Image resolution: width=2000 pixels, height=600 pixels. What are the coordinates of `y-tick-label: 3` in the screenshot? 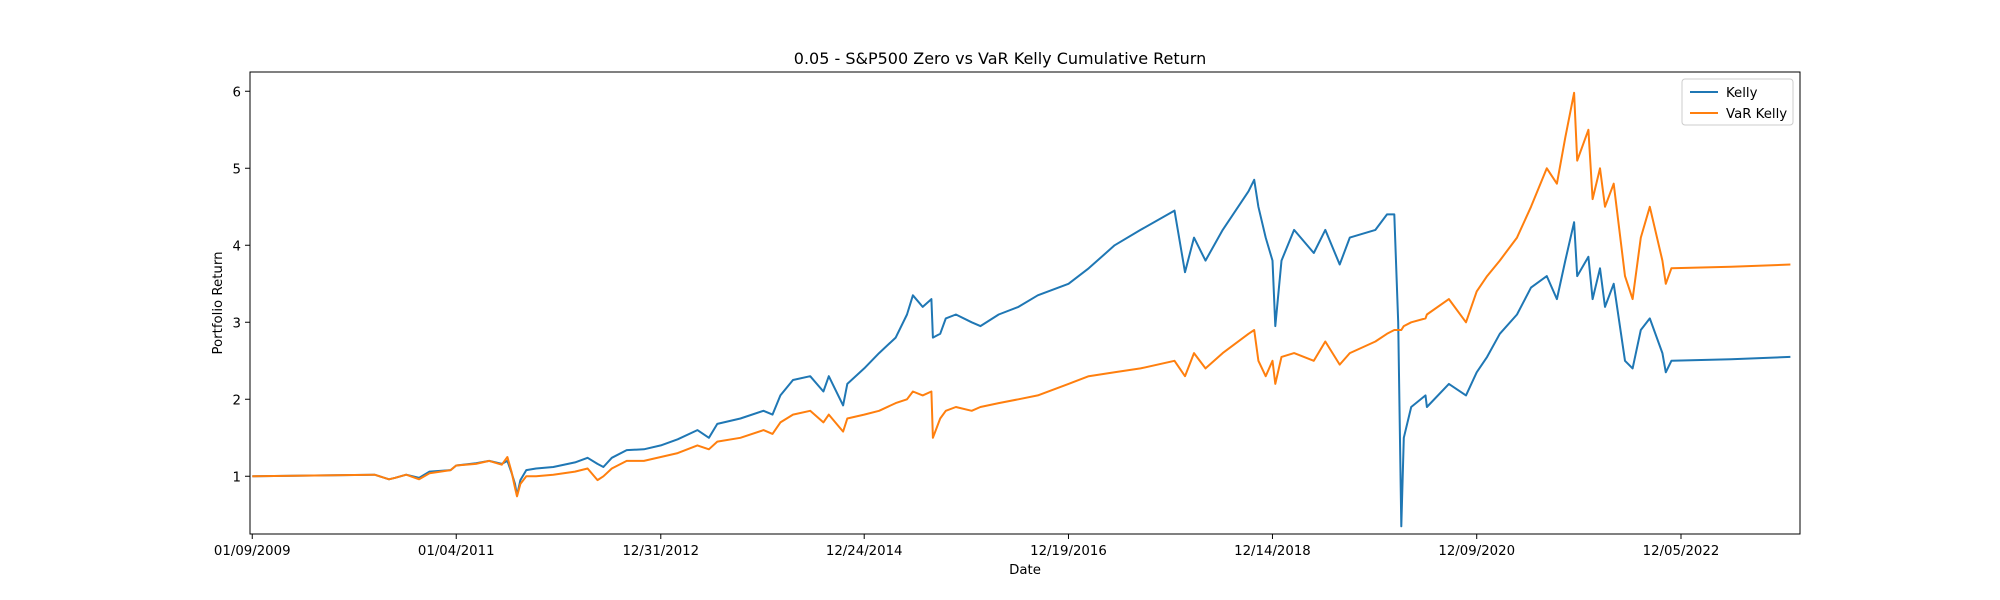 It's located at (237, 323).